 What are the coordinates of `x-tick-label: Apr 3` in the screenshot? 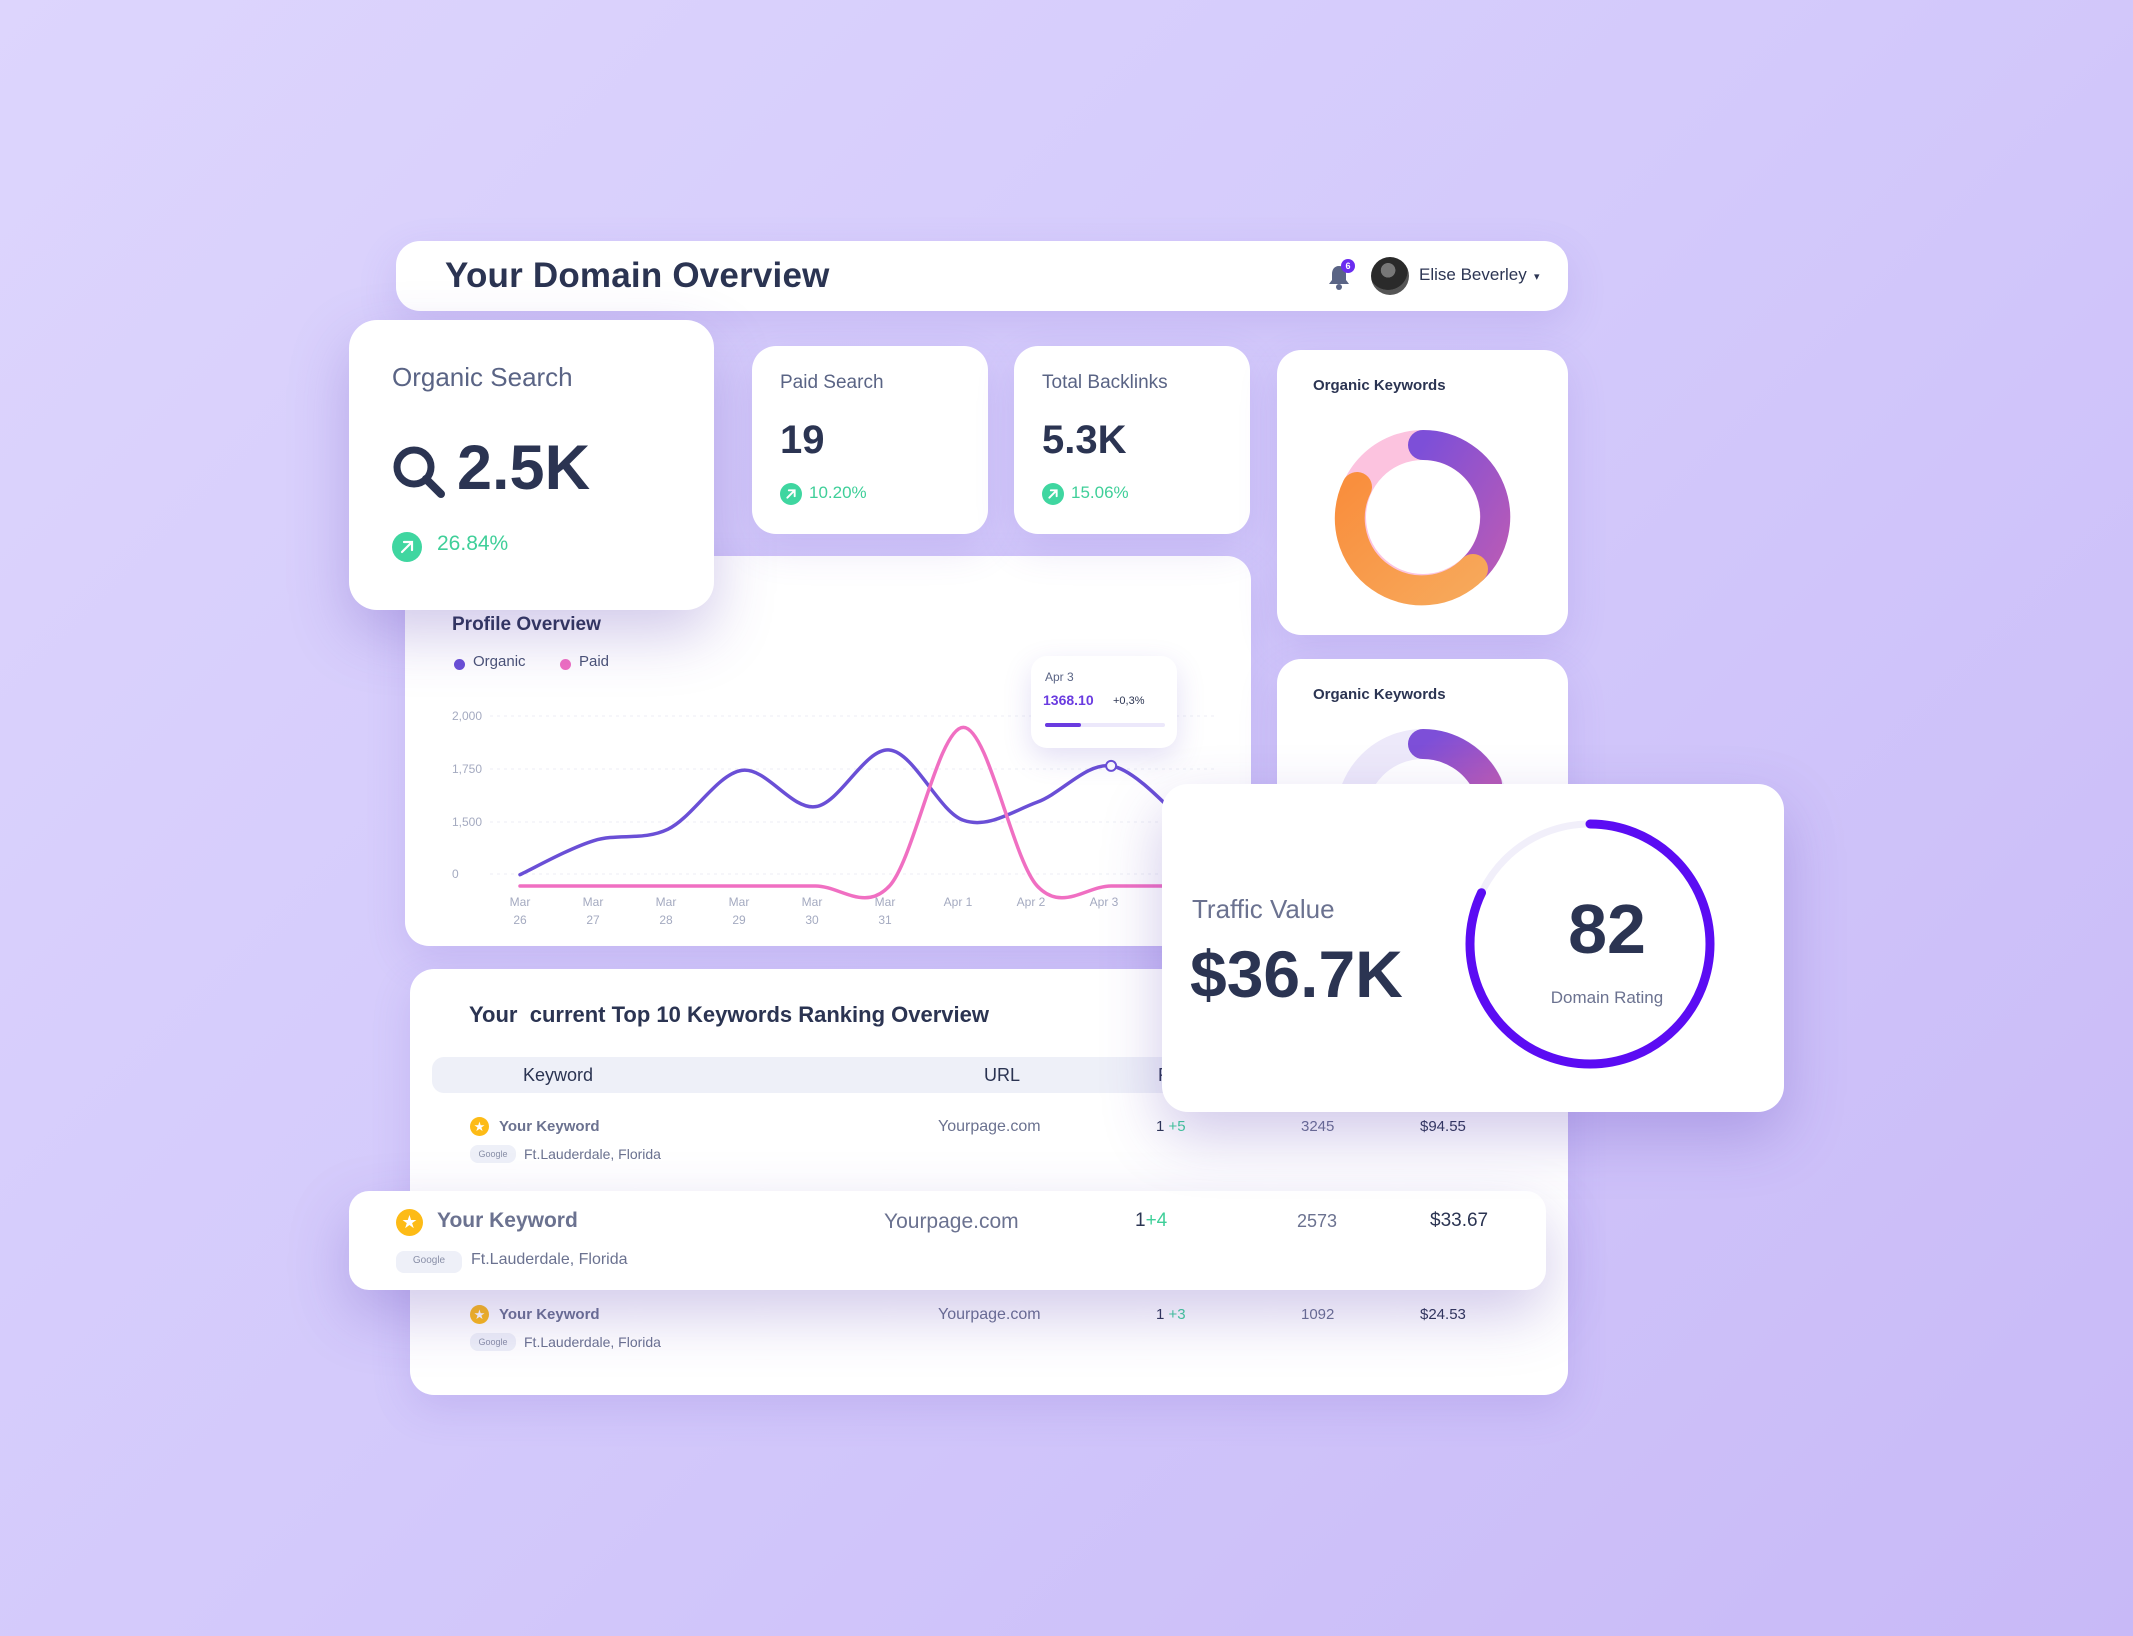 It's located at (1104, 902).